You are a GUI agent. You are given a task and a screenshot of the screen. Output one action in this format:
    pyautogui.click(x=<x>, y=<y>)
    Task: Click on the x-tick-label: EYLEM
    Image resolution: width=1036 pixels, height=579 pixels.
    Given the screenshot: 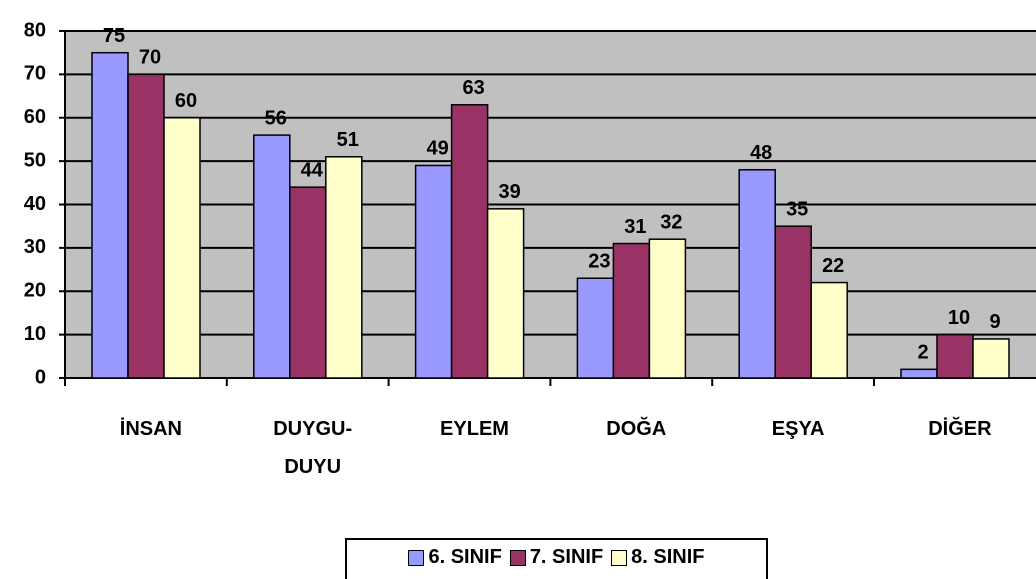 What is the action you would take?
    pyautogui.click(x=474, y=429)
    